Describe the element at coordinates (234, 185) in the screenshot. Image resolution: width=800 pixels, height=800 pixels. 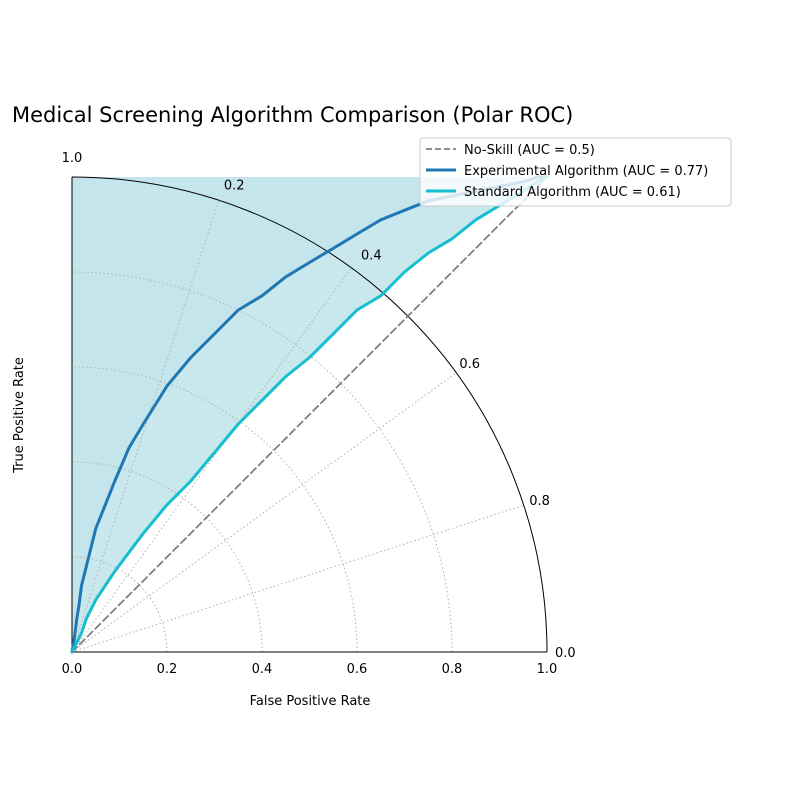
I see `angular-tick-label: 0.2` at that location.